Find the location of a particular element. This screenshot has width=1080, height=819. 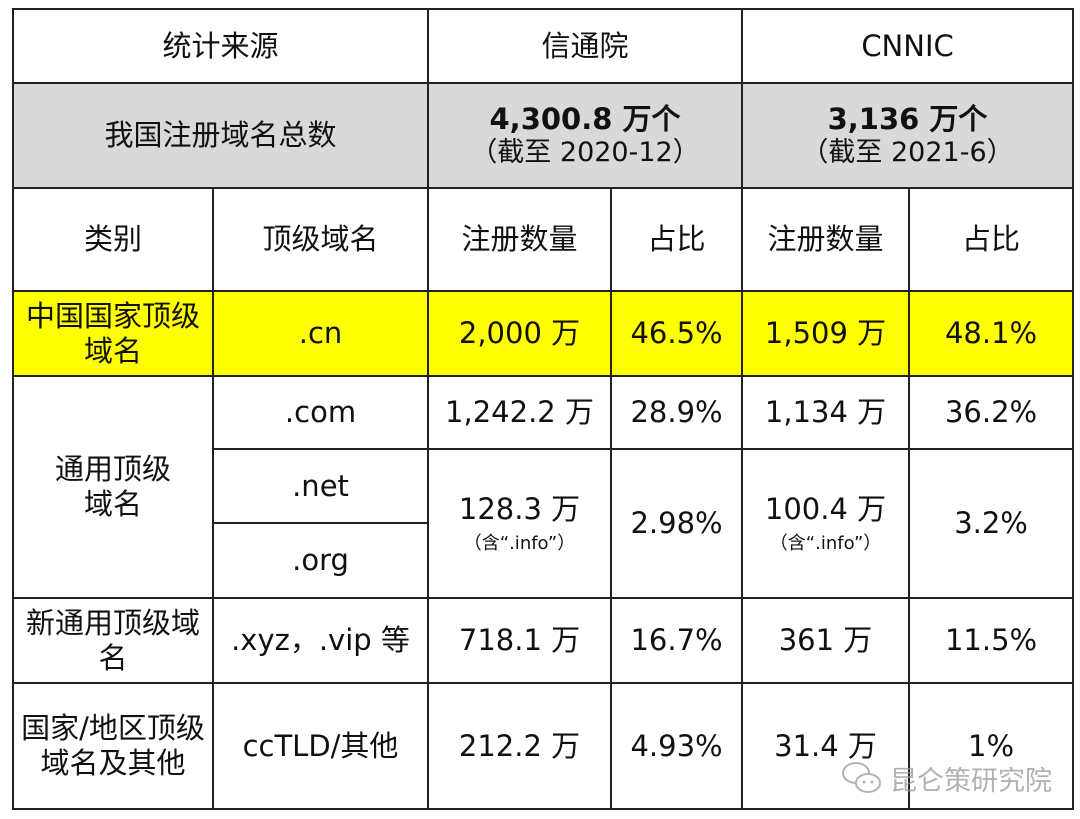

cnnic-count-cell: 100.4 万 （含“.info”） is located at coordinates (826, 523).